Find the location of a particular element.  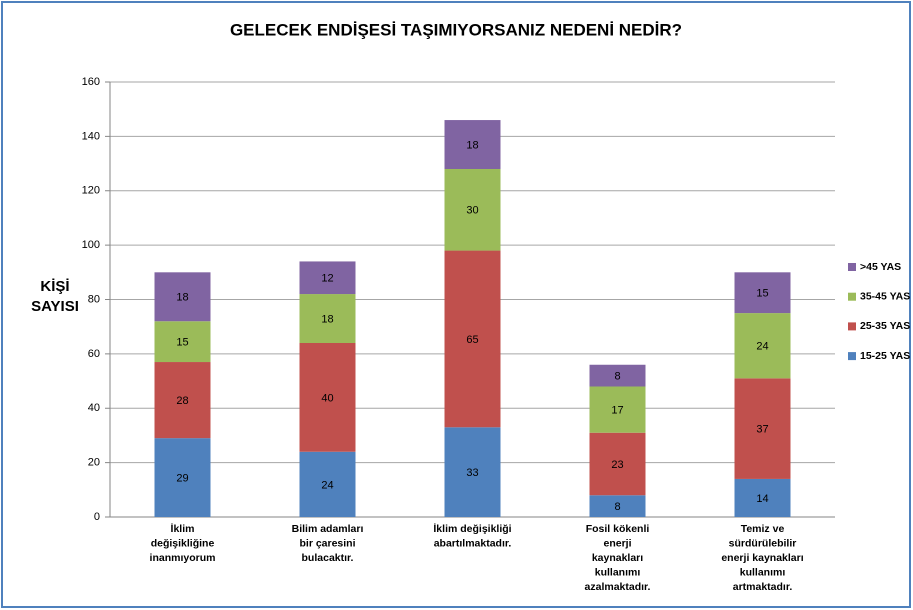

y-tick-label: 100 is located at coordinates (91, 245).